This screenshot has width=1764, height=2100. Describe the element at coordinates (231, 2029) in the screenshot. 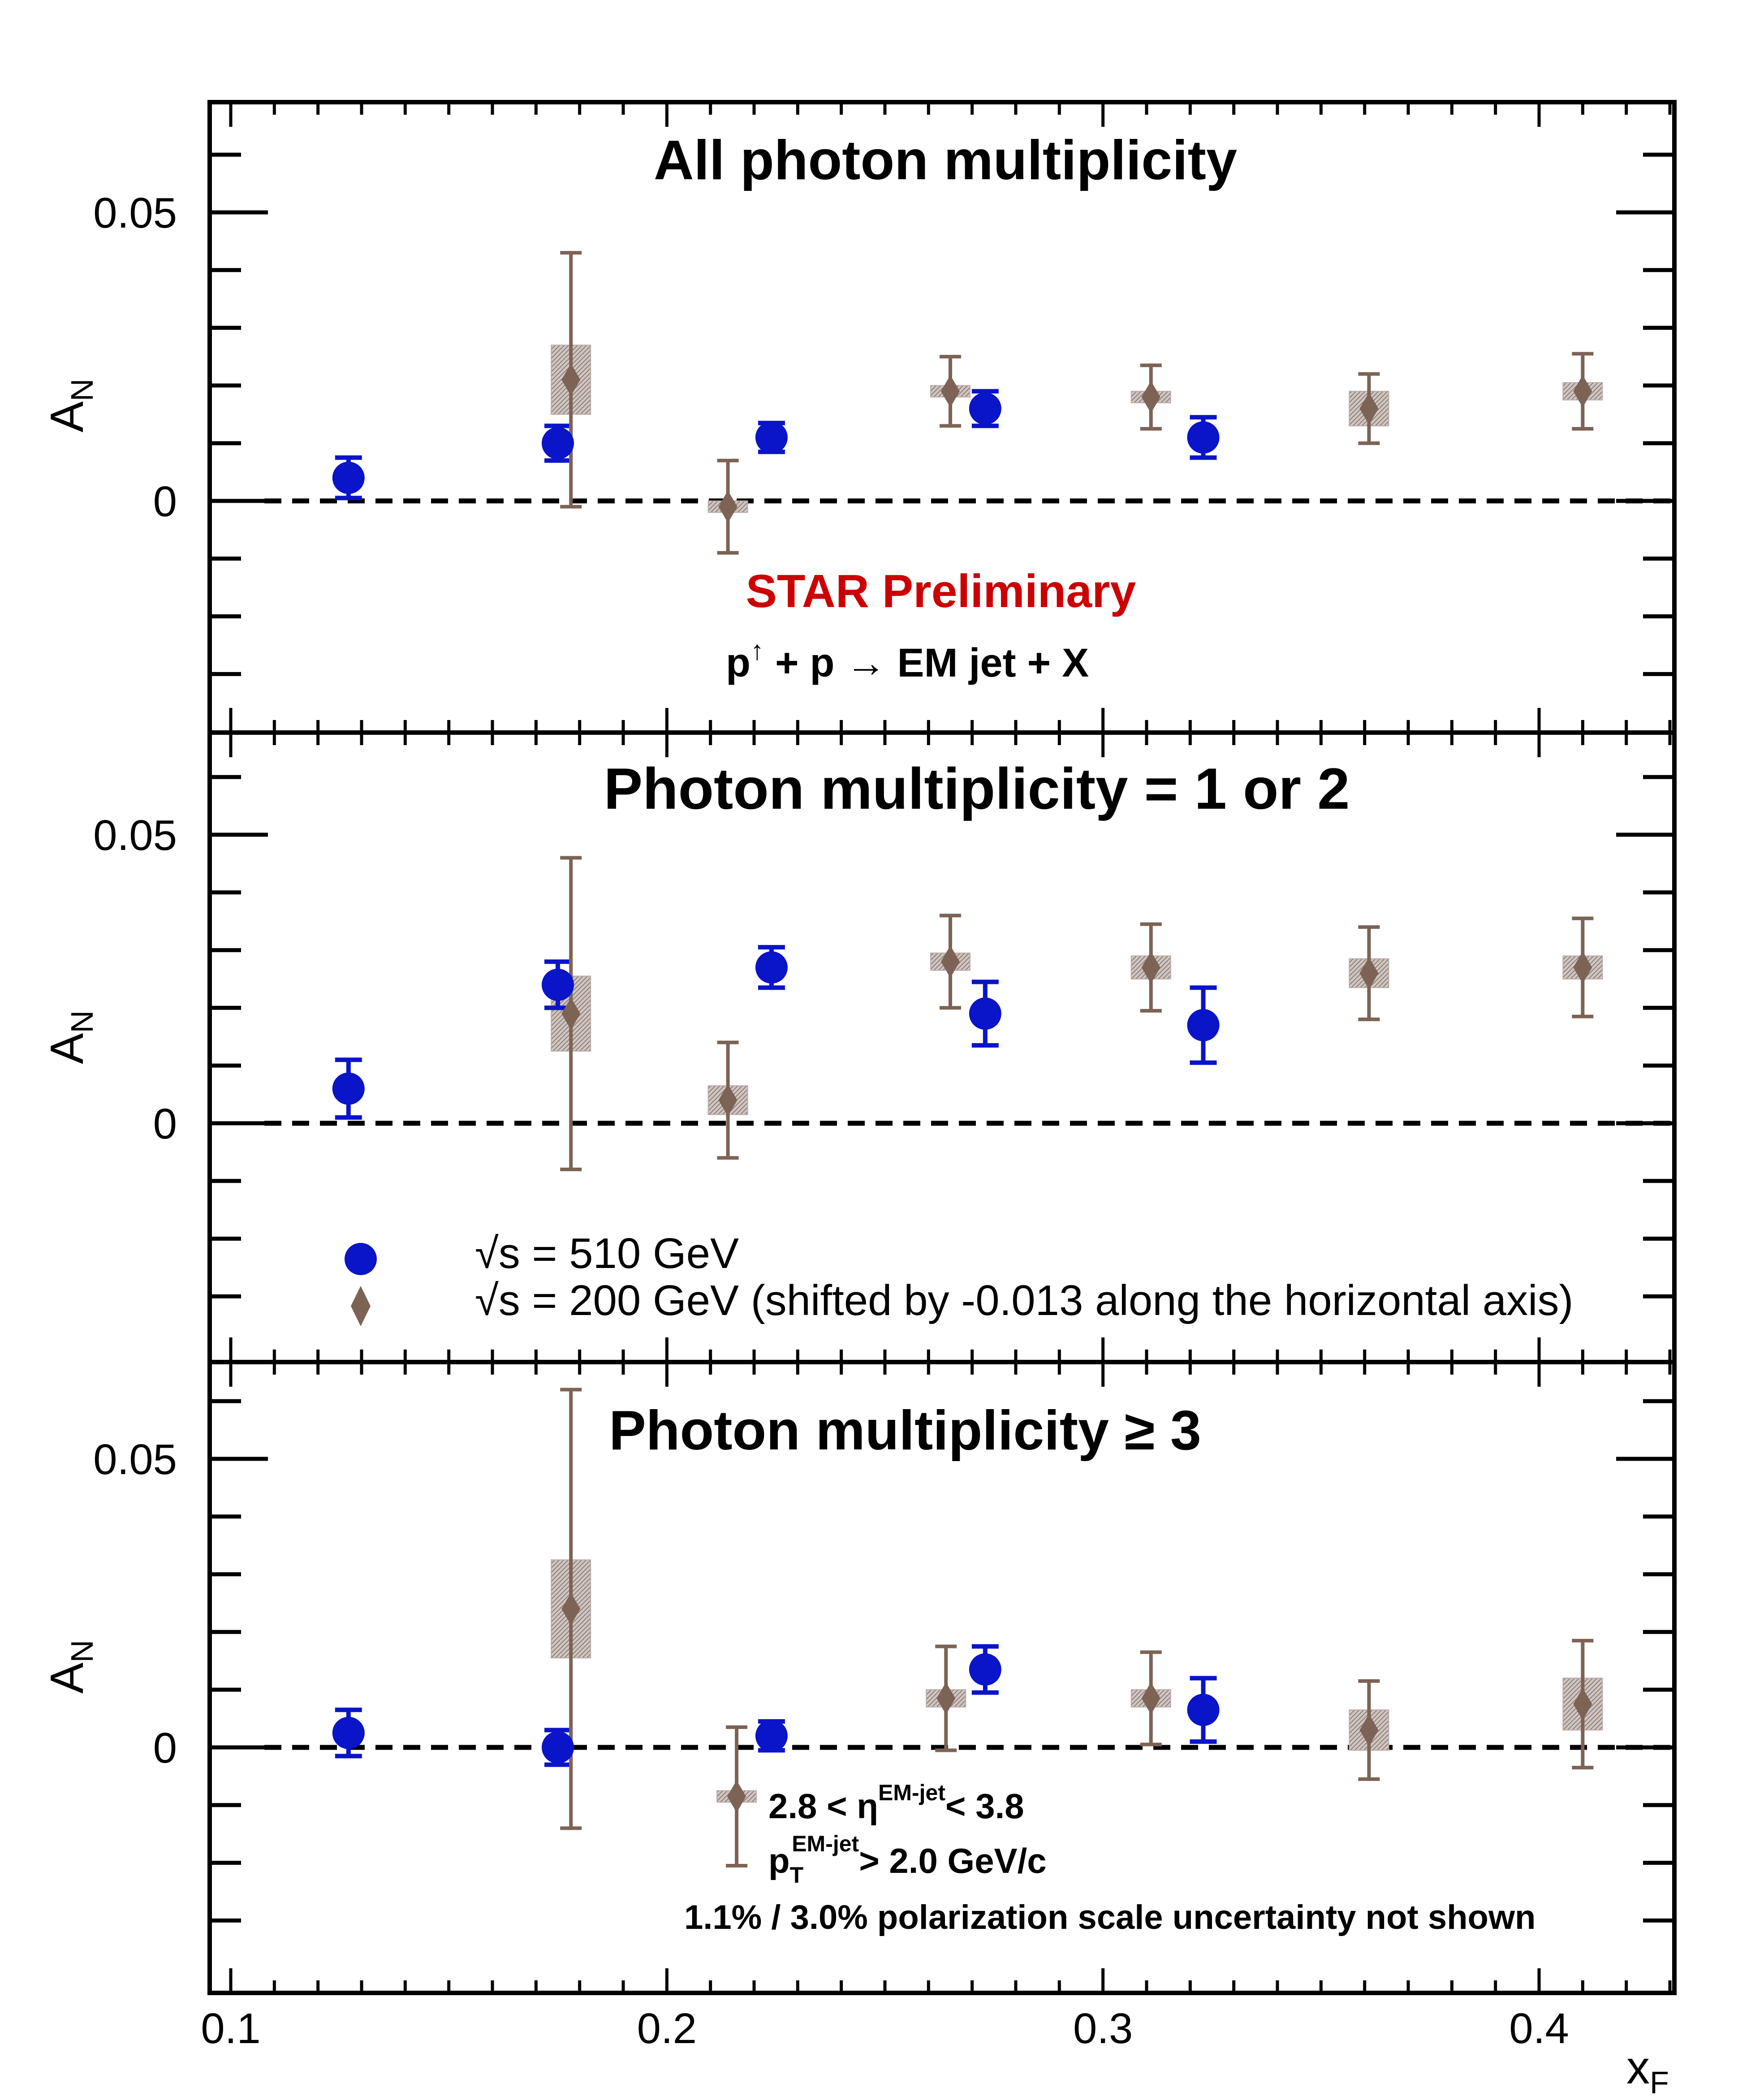

I see `x-tick-label: 0.1` at that location.